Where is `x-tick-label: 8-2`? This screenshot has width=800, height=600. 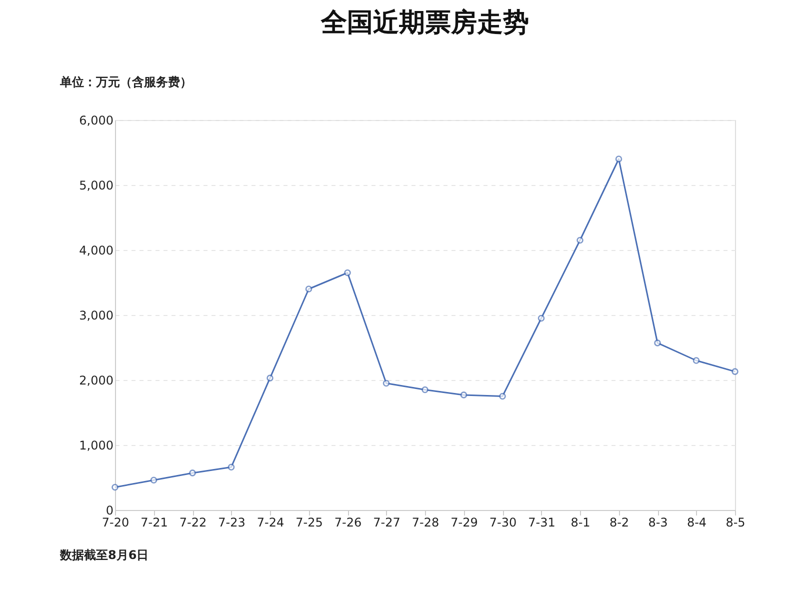 x-tick-label: 8-2 is located at coordinates (619, 523).